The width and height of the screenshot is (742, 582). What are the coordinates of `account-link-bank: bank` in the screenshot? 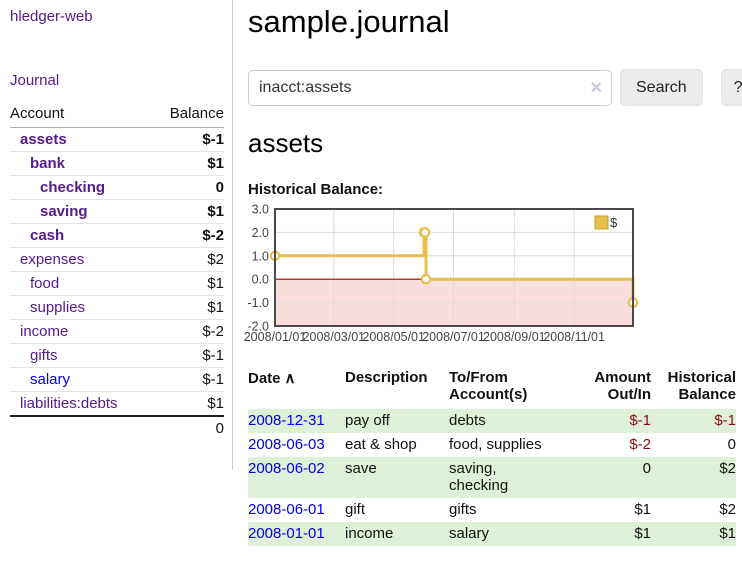 It's located at (48, 163).